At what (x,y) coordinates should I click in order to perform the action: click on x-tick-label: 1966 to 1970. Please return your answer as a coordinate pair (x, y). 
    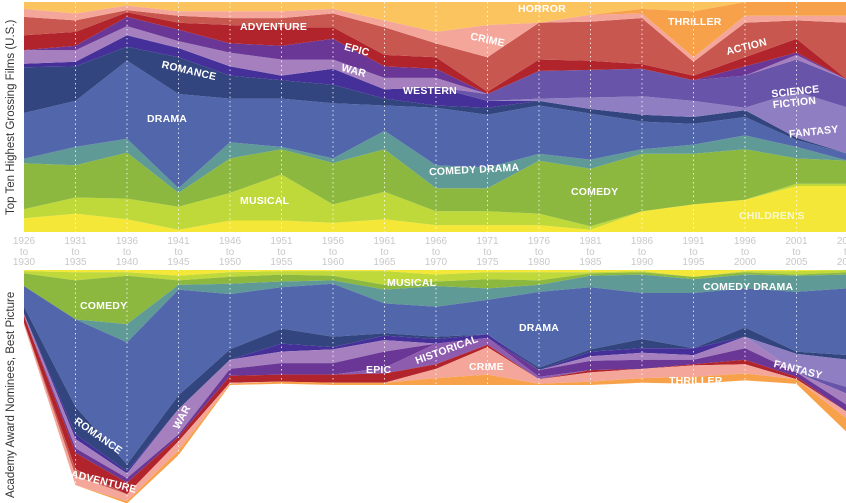
    Looking at the image, I should click on (436, 252).